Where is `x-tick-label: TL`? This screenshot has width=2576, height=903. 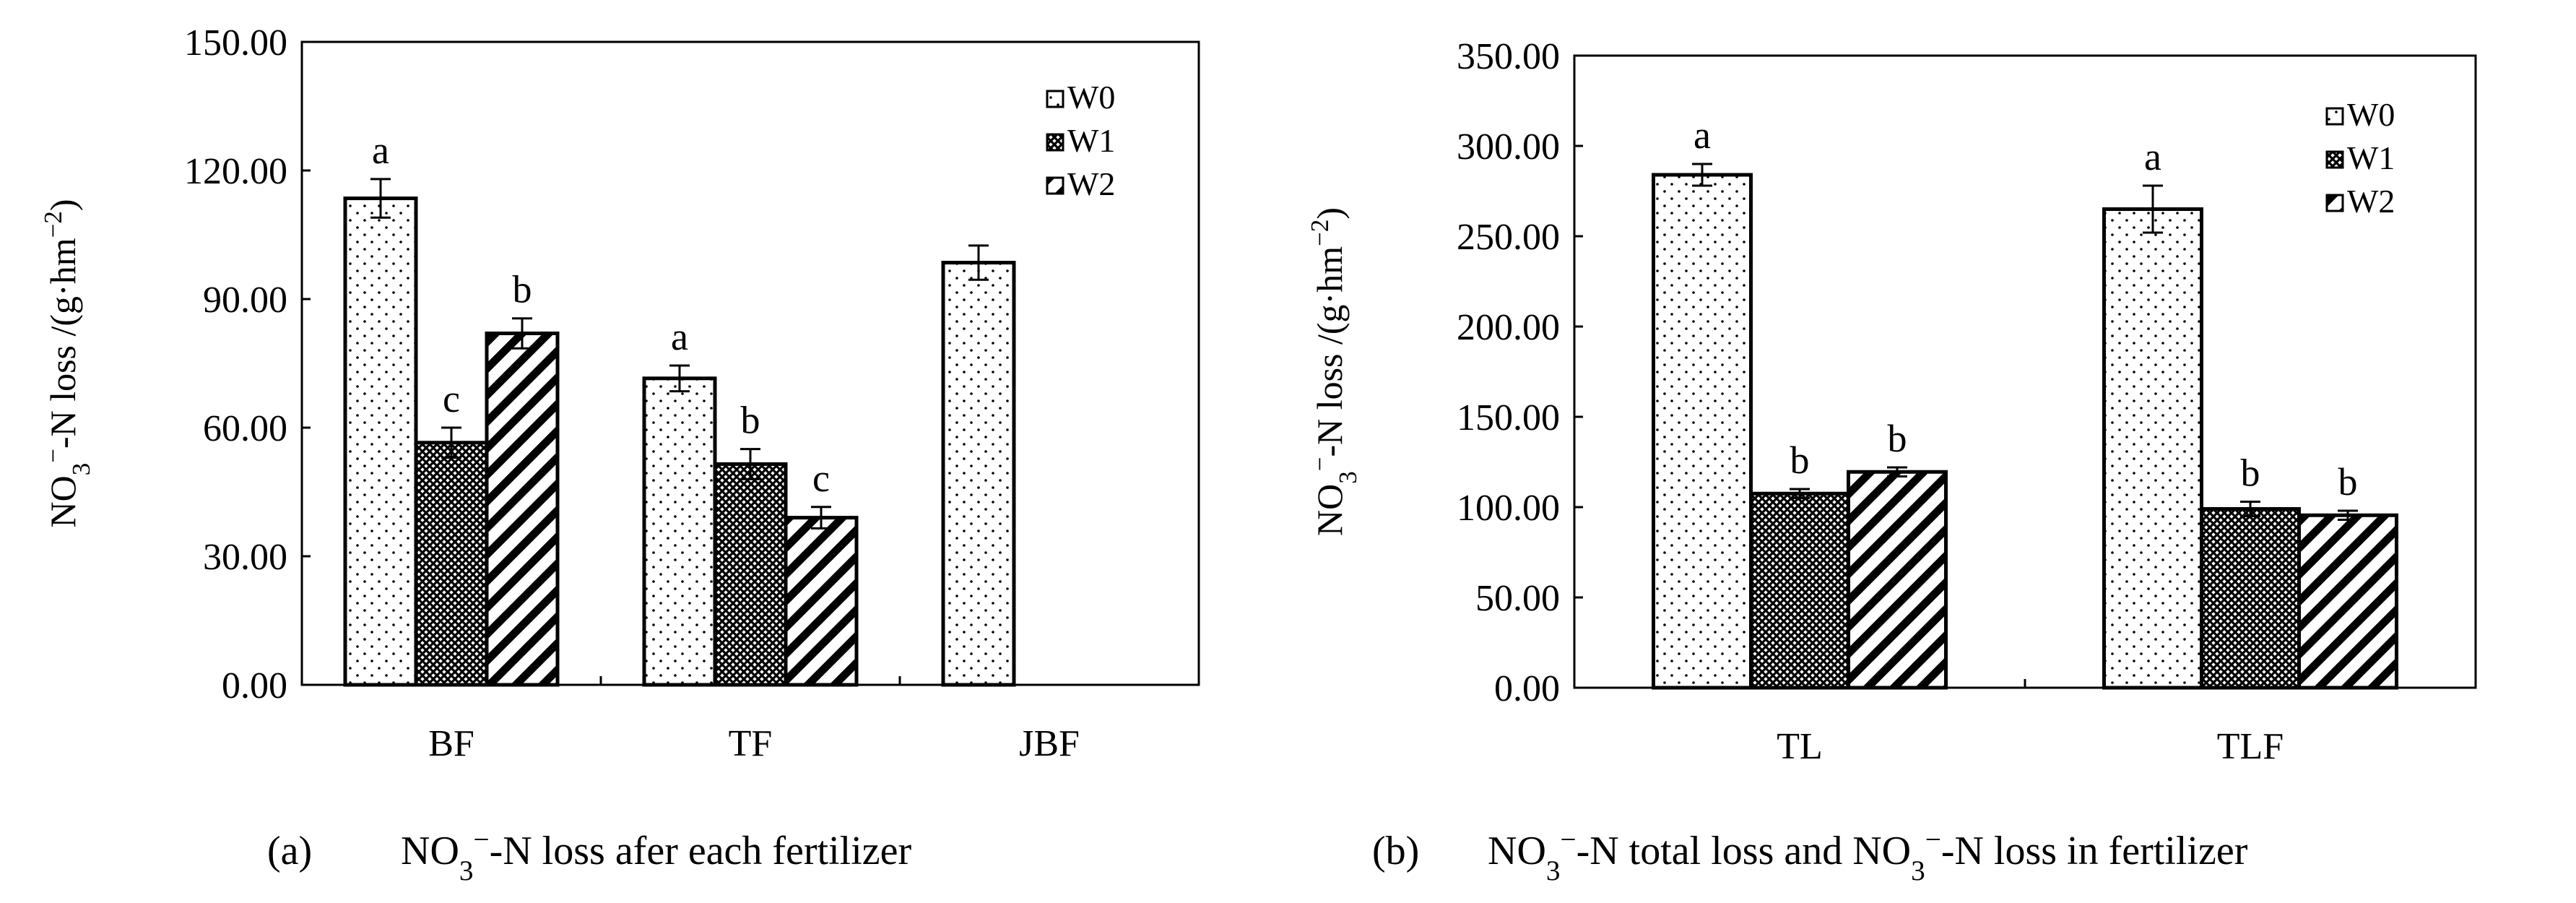
x-tick-label: TL is located at coordinates (1800, 746).